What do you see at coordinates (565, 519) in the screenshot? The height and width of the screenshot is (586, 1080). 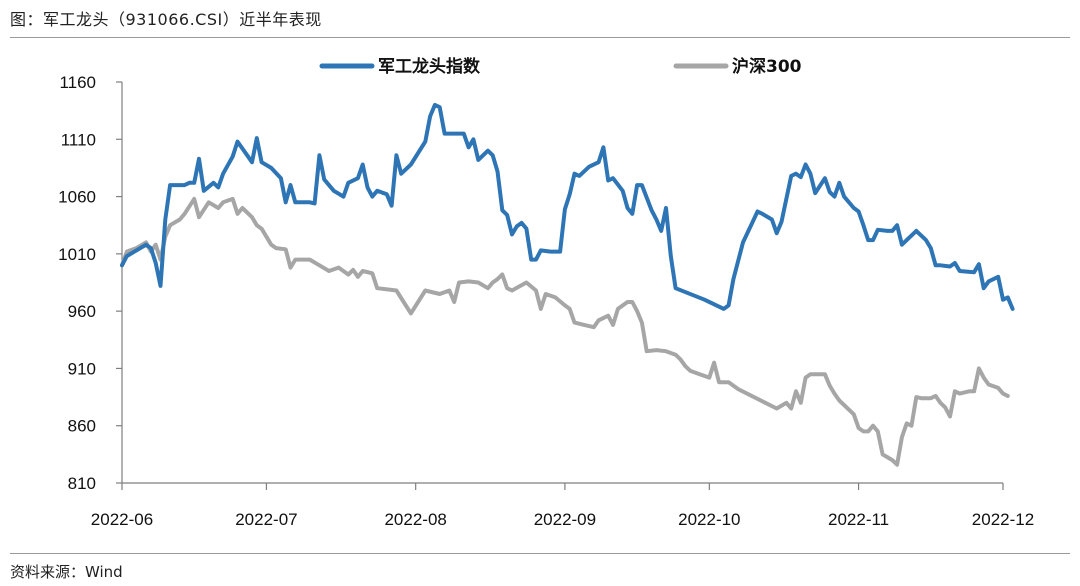 I see `x-tick-label: 2022-09` at bounding box center [565, 519].